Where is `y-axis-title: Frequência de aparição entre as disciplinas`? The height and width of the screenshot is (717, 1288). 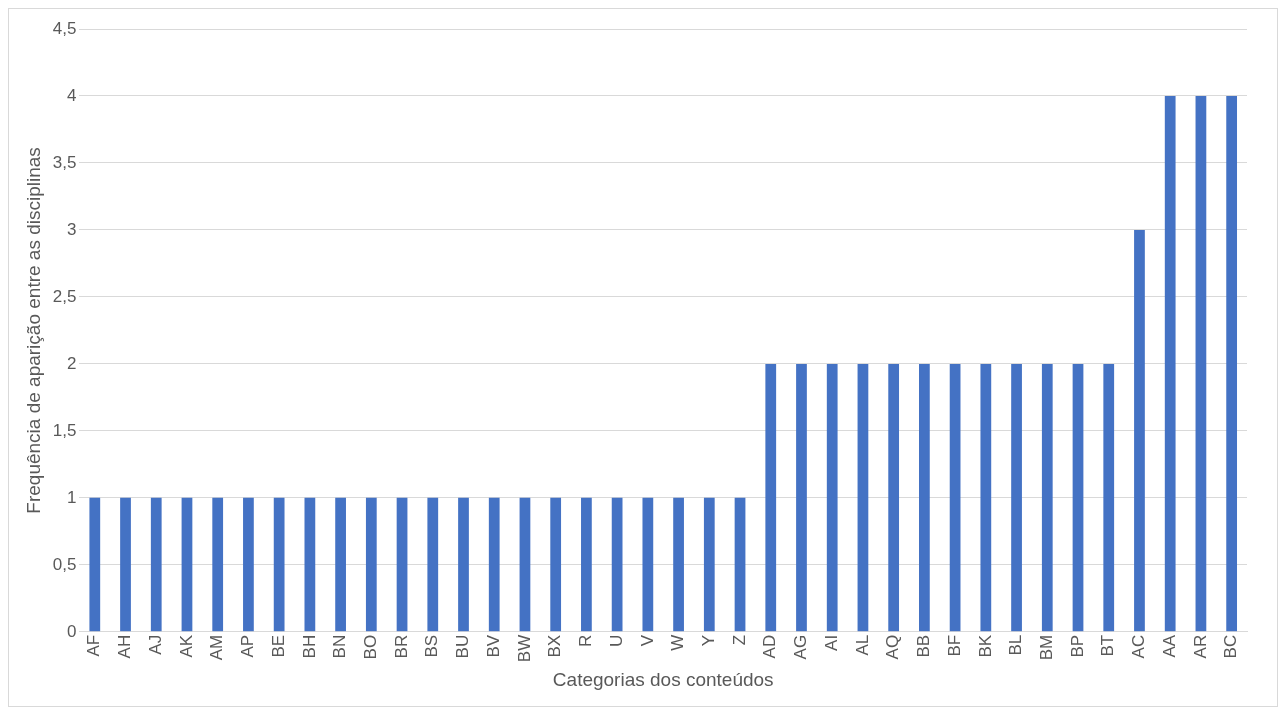
y-axis-title: Frequência de aparição entre as disciplinas is located at coordinates (33, 330).